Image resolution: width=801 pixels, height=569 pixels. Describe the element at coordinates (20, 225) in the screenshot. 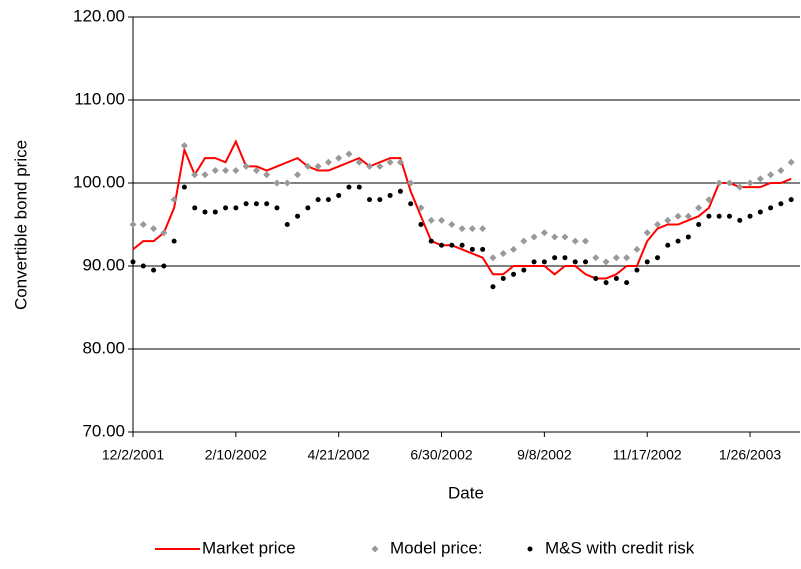

I see `y-axis-label: Convertible bond price` at that location.